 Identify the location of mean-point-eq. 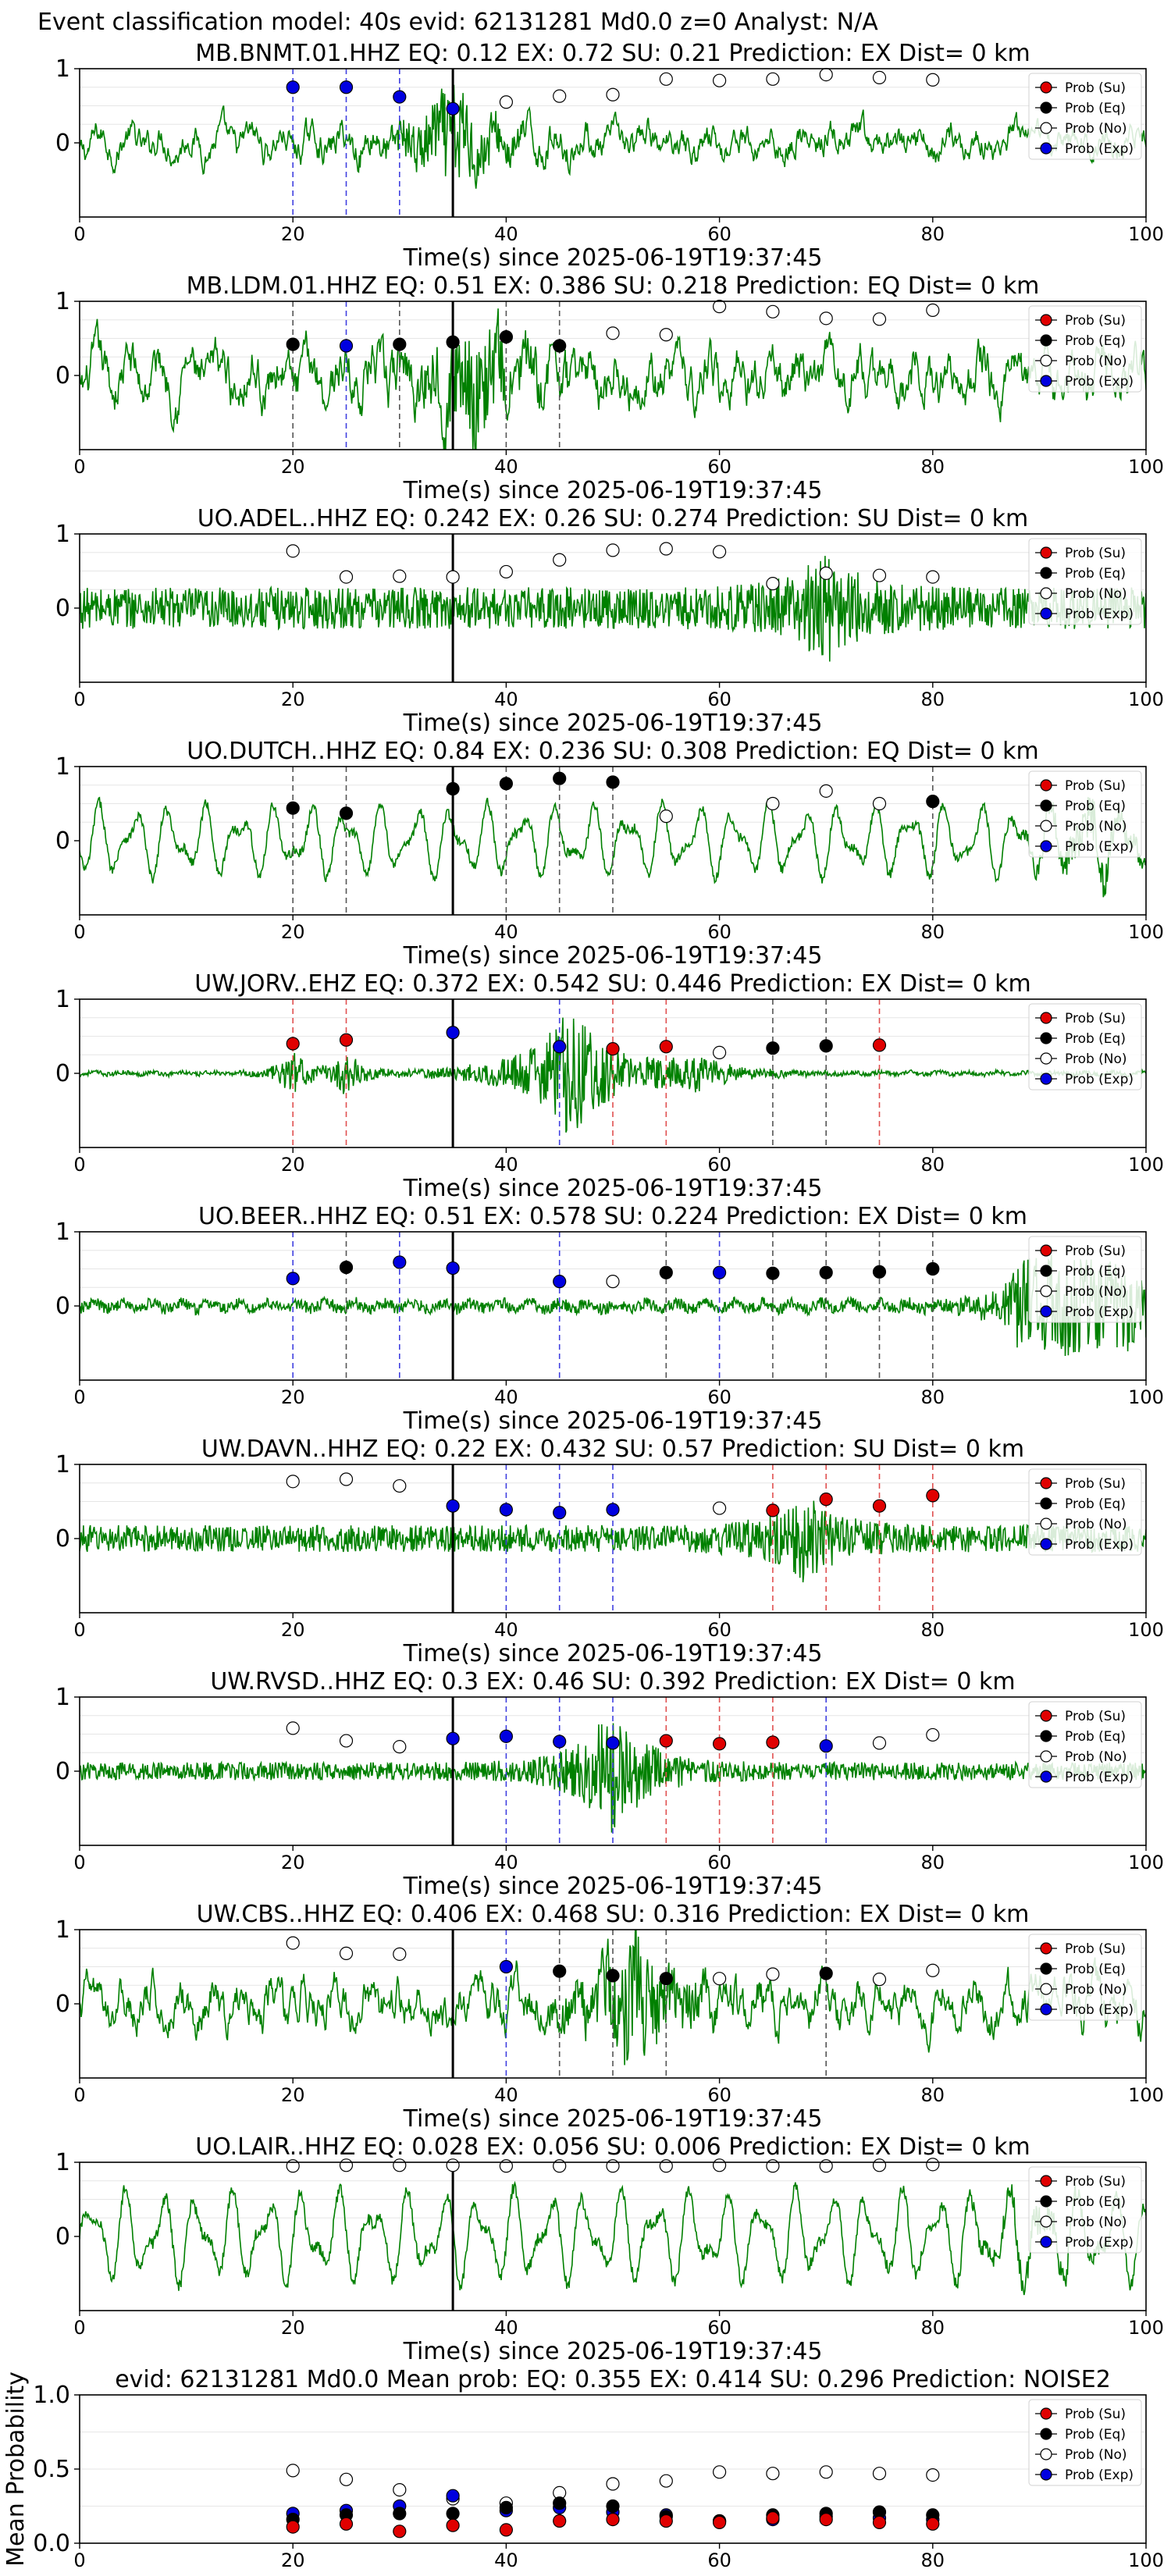
(400, 2514).